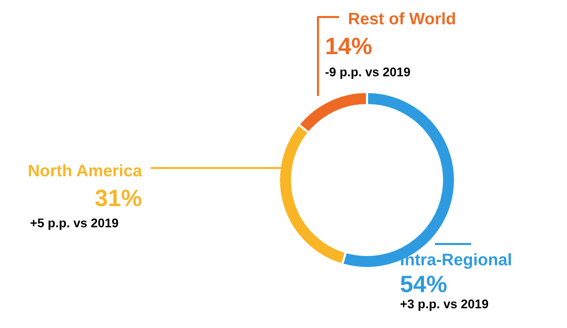 This screenshot has height=328, width=567. What do you see at coordinates (444, 305) in the screenshot?
I see `text: +3 p.p. vs 2019` at bounding box center [444, 305].